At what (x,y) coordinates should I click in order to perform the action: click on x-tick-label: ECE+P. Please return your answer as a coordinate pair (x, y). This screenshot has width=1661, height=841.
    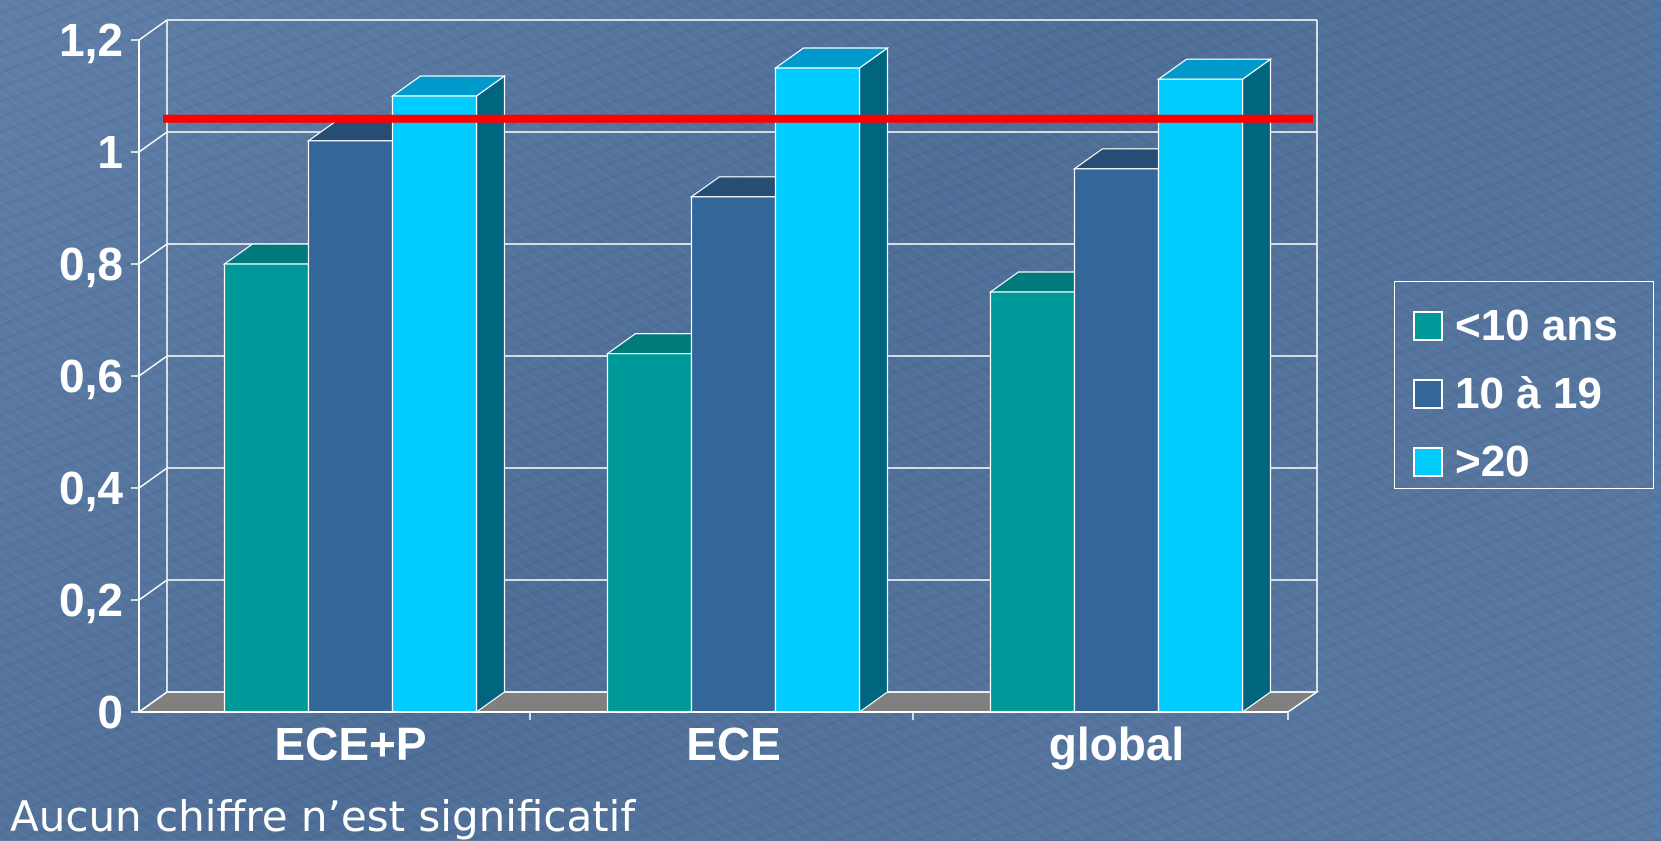
    Looking at the image, I should click on (350, 744).